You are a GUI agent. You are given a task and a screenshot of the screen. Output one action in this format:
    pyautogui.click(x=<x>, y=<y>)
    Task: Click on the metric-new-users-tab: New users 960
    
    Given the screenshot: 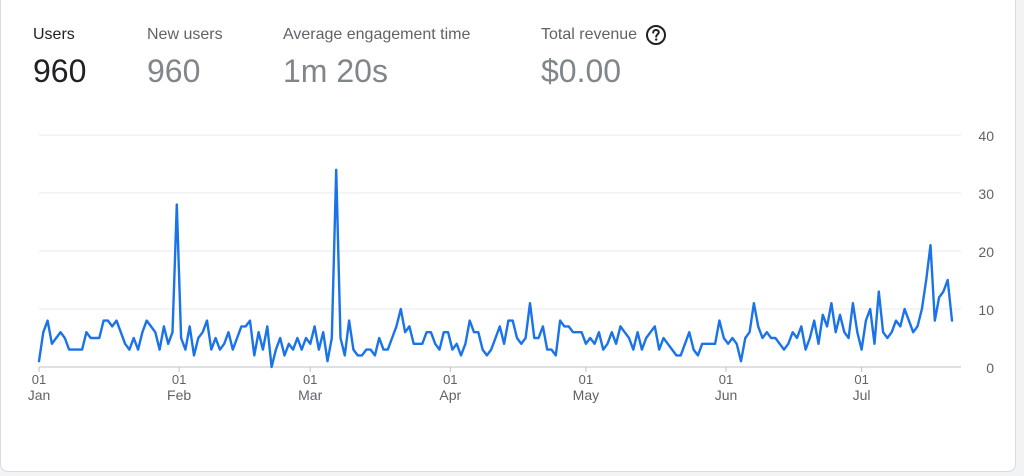 What is the action you would take?
    pyautogui.click(x=185, y=58)
    